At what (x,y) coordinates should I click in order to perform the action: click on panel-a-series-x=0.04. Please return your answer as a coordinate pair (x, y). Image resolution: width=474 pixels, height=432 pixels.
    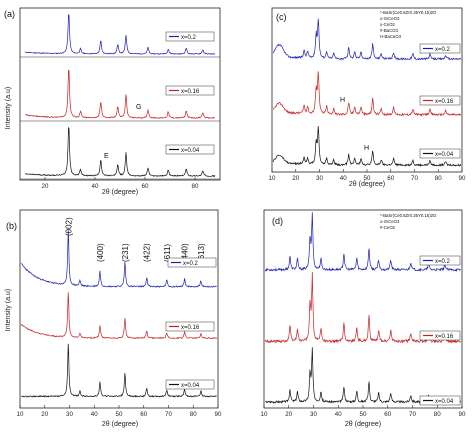
    Looking at the image, I should click on (120, 152).